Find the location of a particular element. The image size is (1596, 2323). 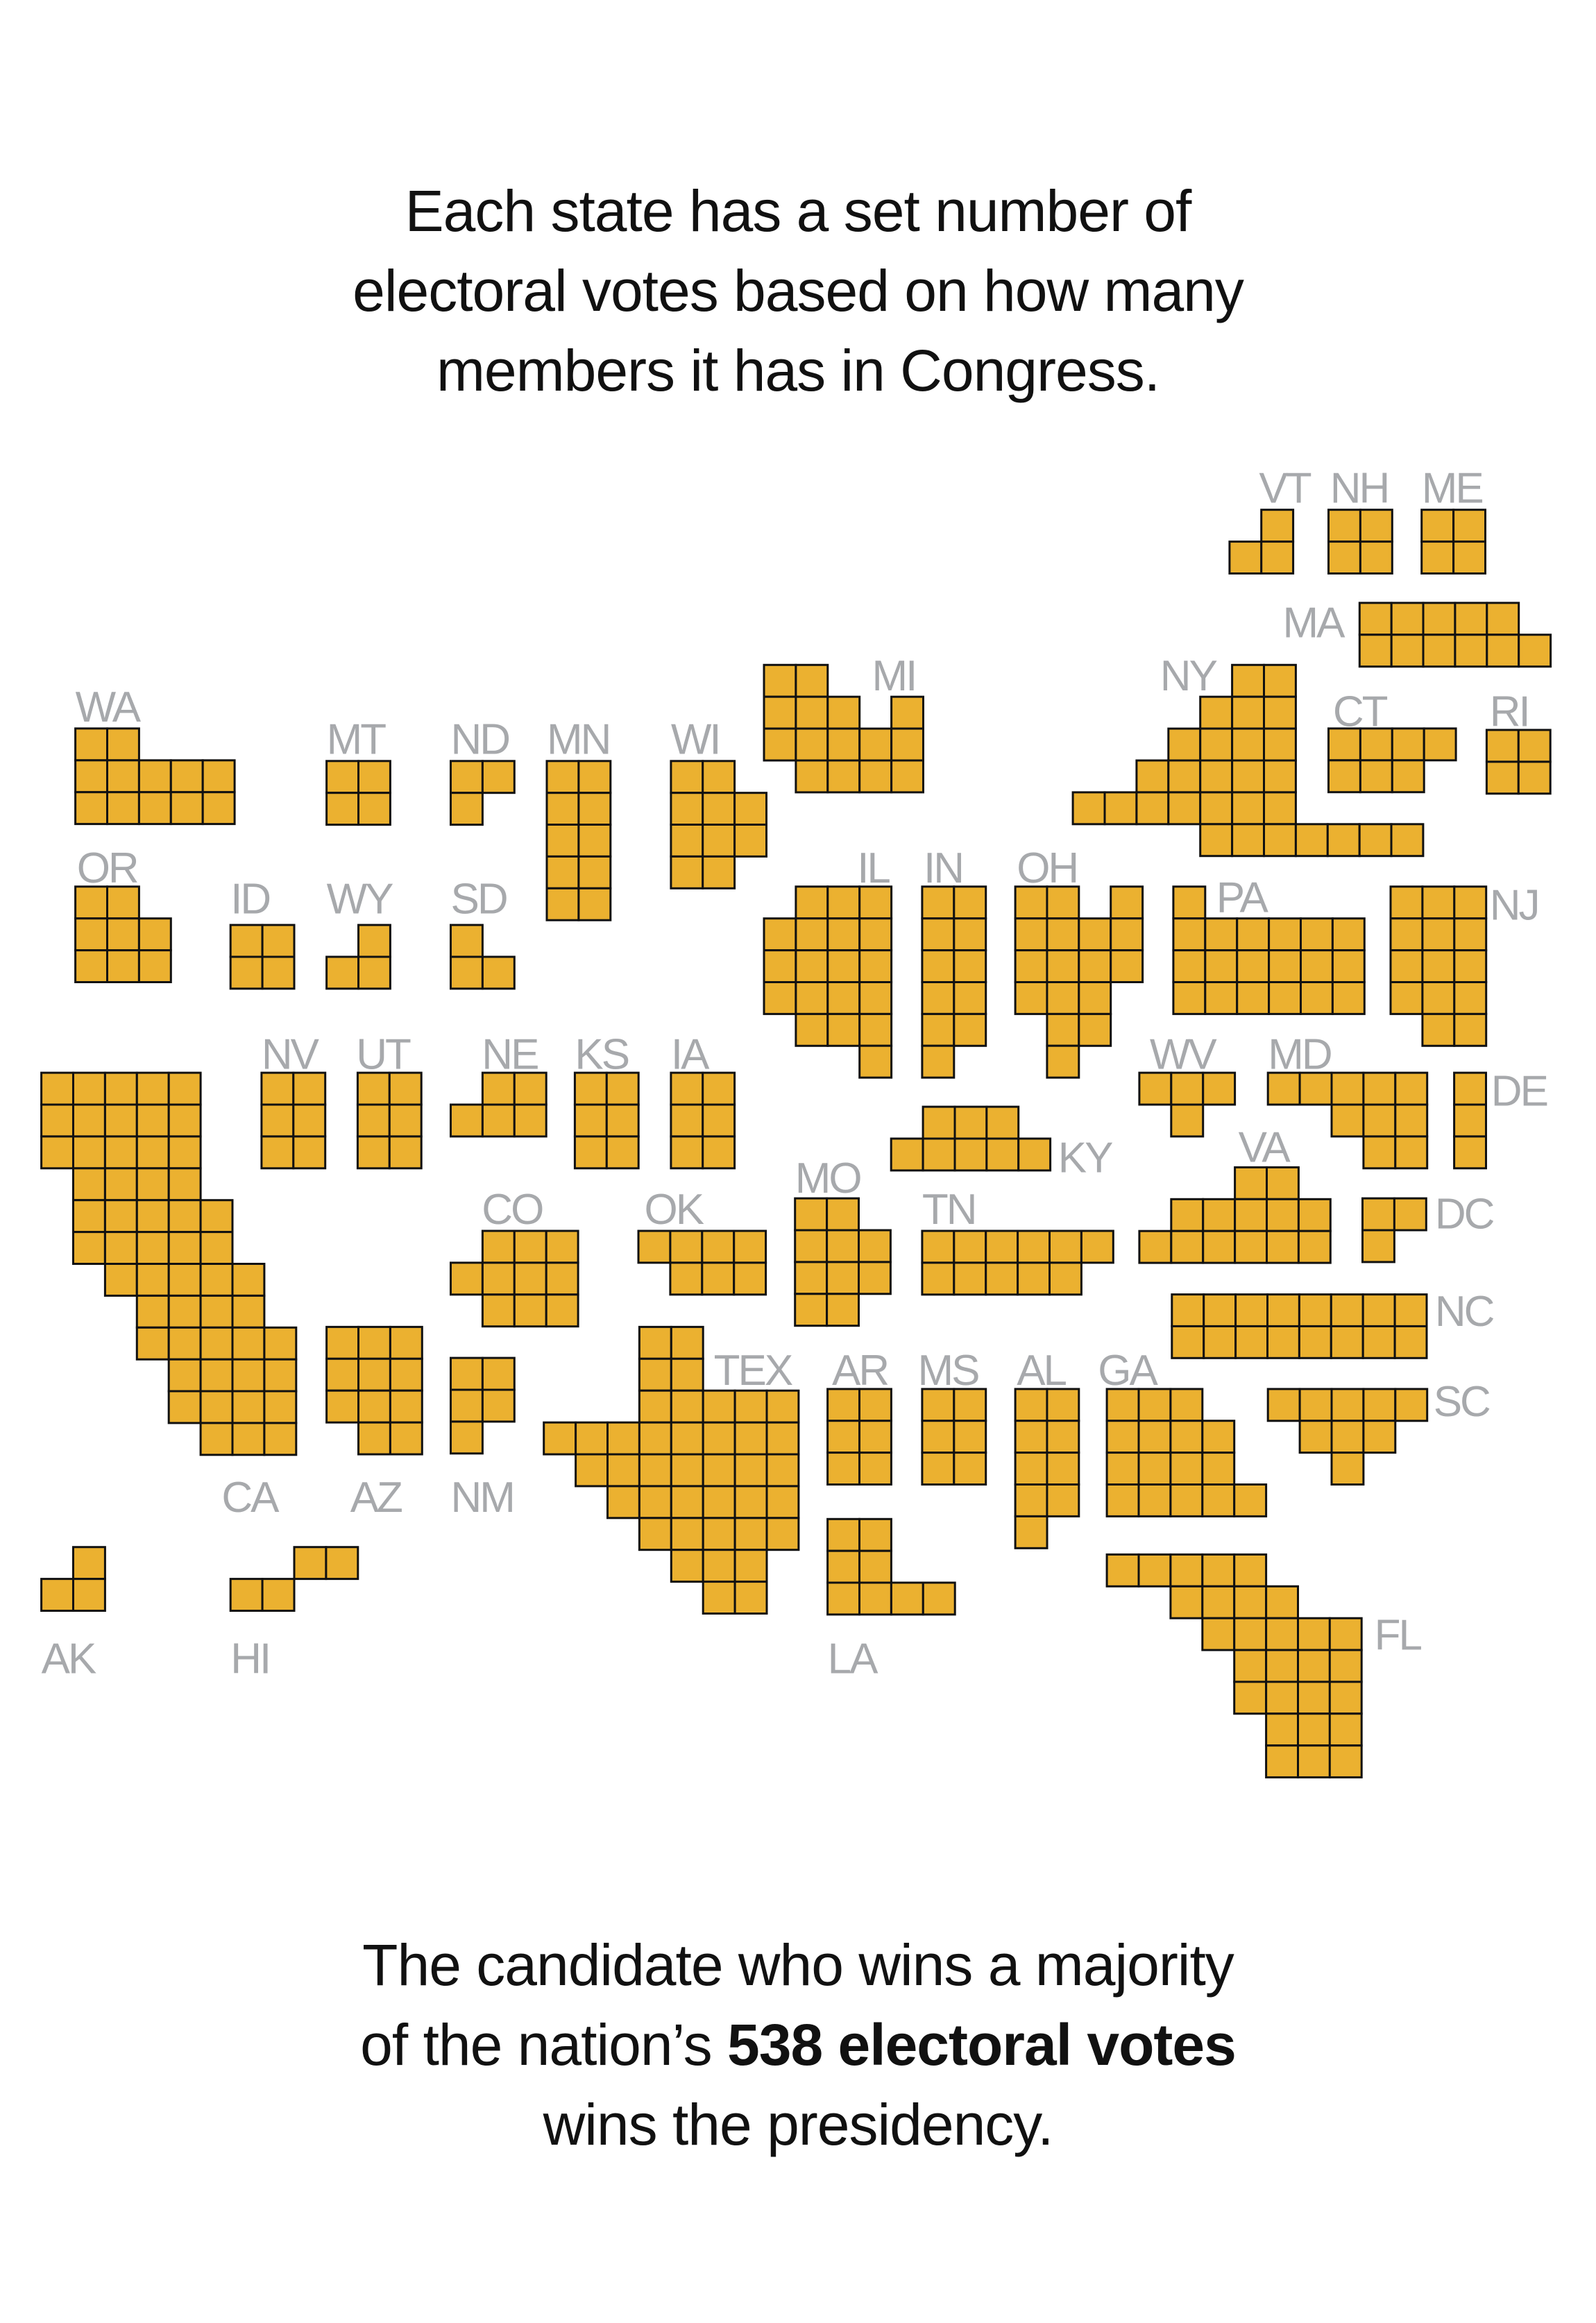

state-label-md: MD is located at coordinates (1299, 1054).